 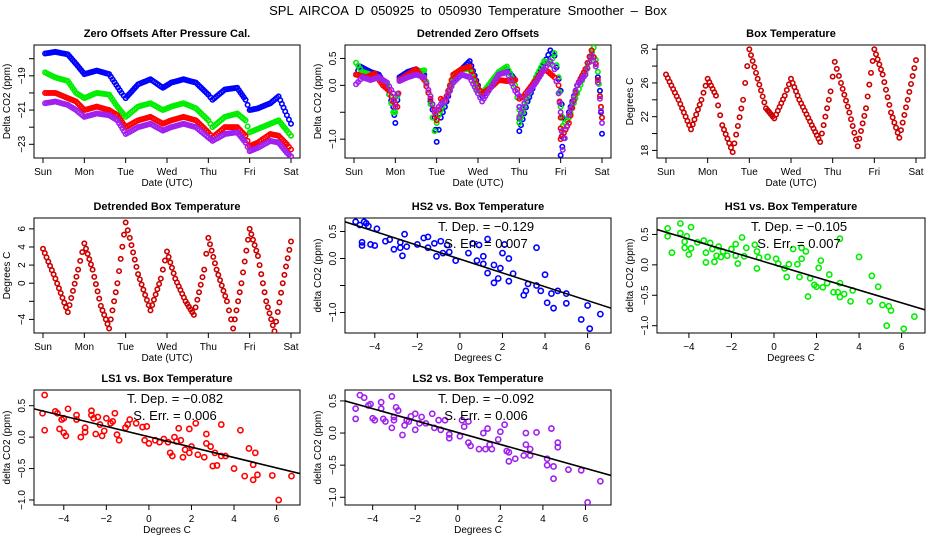 I want to click on x-tick-label: Tue, so click(x=125, y=347).